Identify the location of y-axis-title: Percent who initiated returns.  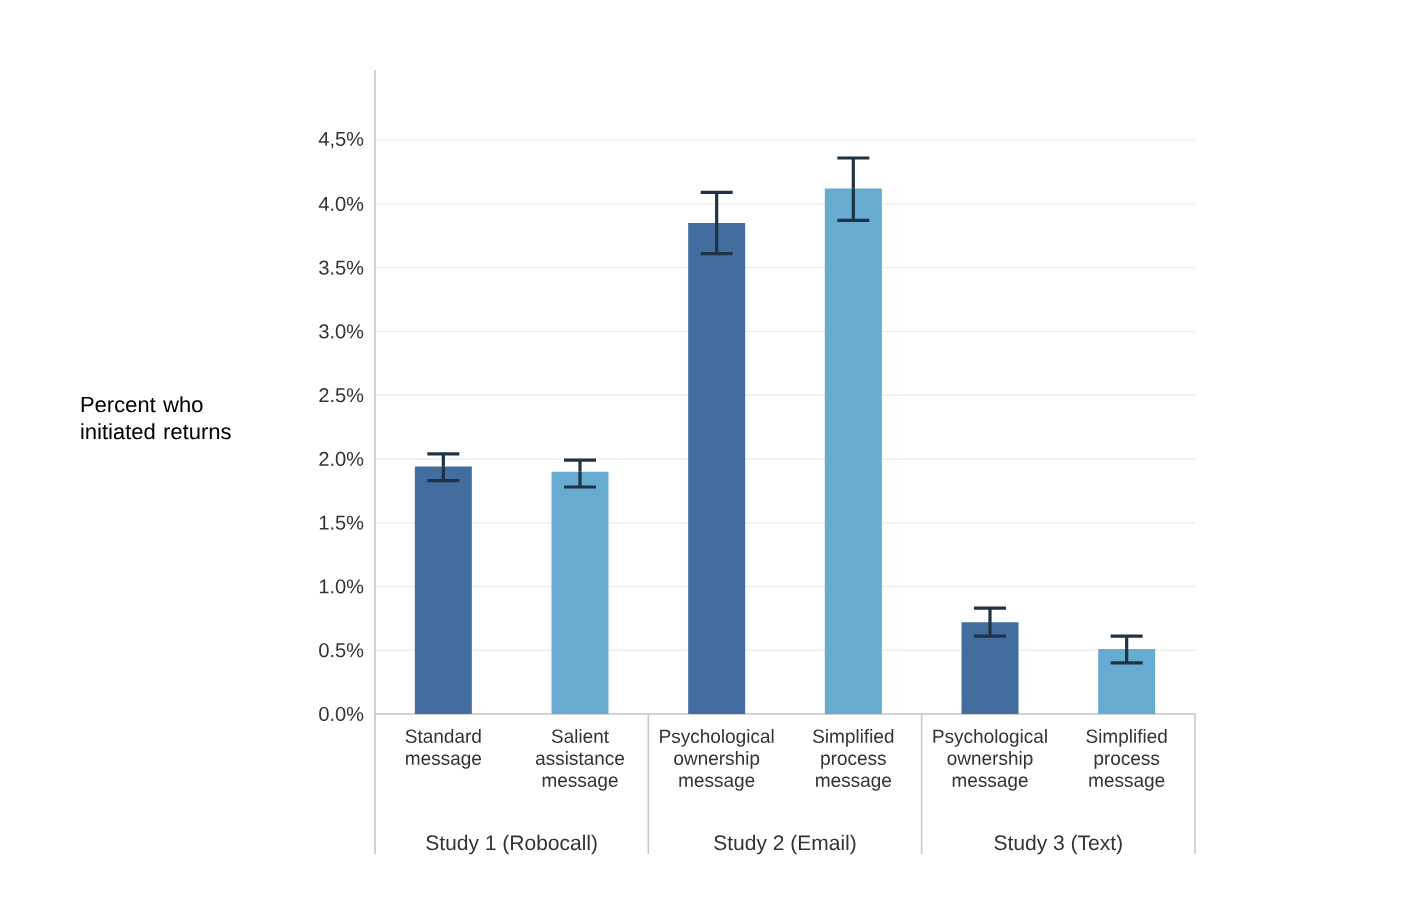
(156, 418).